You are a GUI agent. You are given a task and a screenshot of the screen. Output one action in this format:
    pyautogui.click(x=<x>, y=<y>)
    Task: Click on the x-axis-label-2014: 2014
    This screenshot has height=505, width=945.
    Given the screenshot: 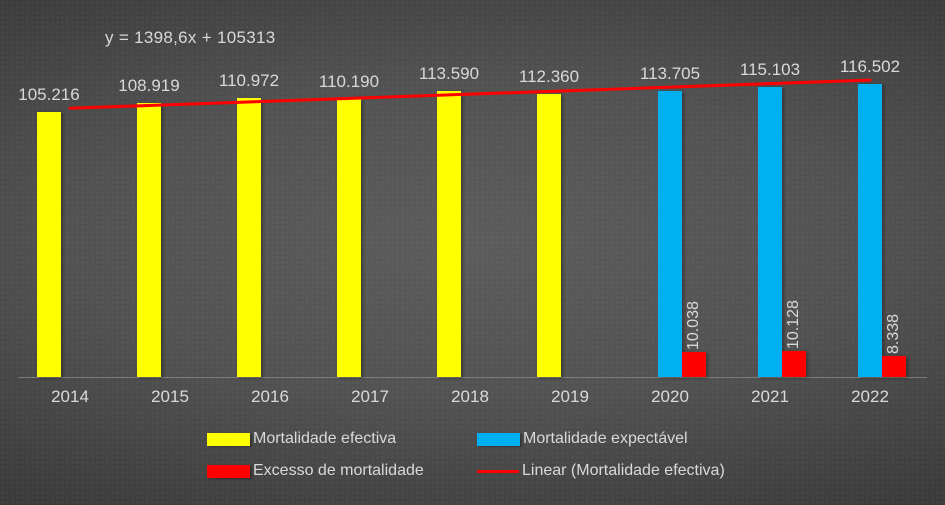 What is the action you would take?
    pyautogui.click(x=70, y=396)
    